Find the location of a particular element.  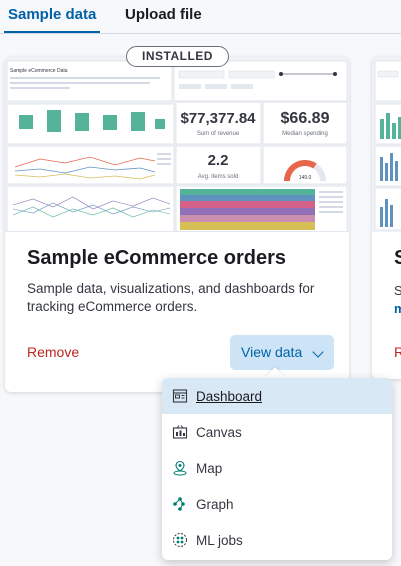

menu-item-label: Dashboard is located at coordinates (229, 396).